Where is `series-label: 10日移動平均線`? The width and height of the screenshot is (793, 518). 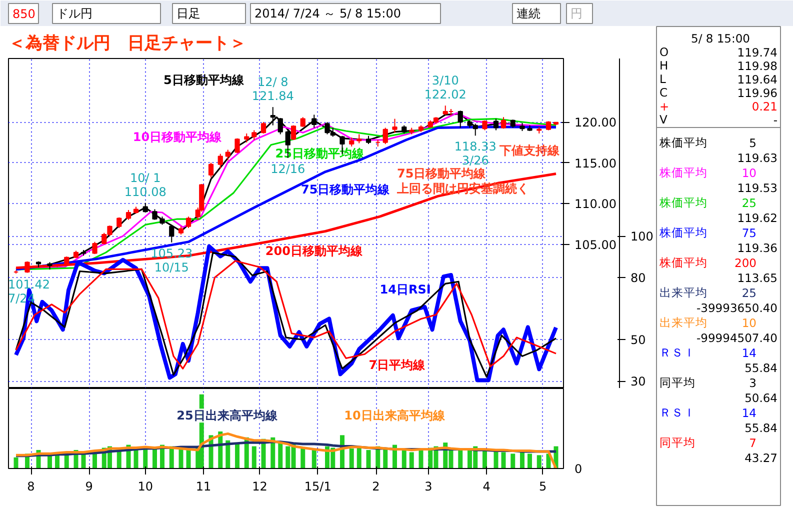
series-label: 10日移動平均線 is located at coordinates (177, 137).